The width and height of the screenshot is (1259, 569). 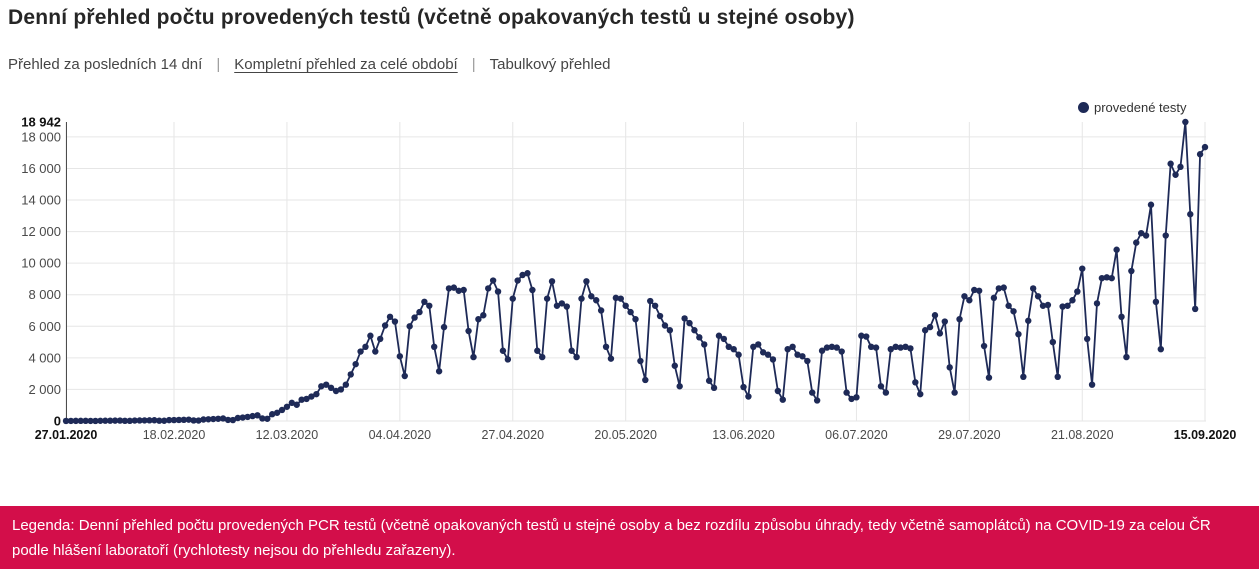 What do you see at coordinates (550, 64) in the screenshot?
I see `nav-link-table-view: Tabulkový přehled` at bounding box center [550, 64].